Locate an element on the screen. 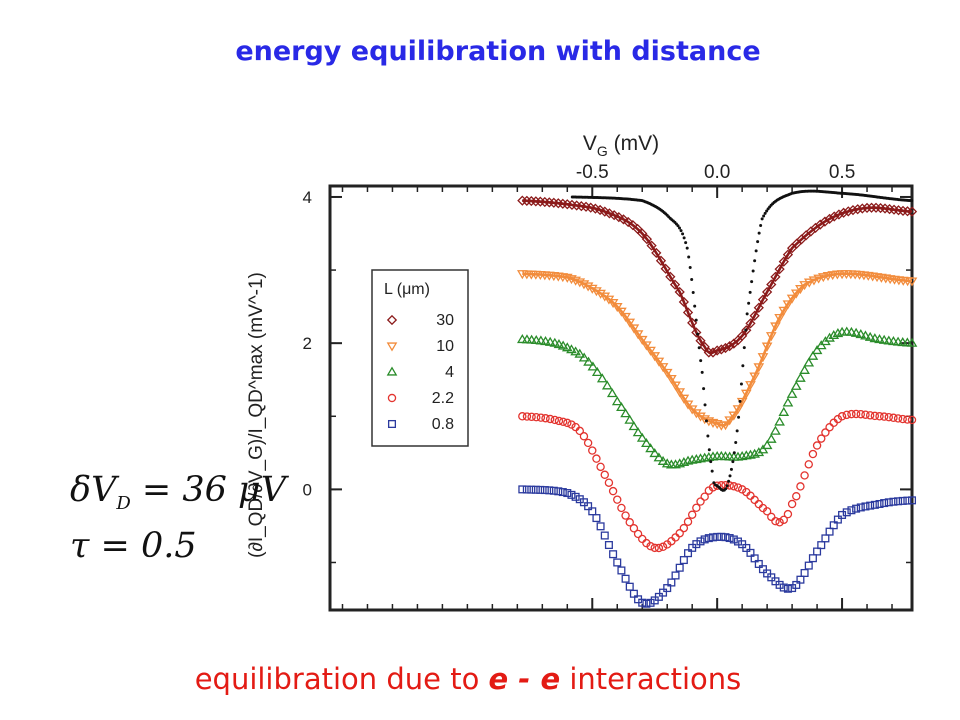 The image size is (960, 720). legend-title: L (μm) is located at coordinates (407, 289).